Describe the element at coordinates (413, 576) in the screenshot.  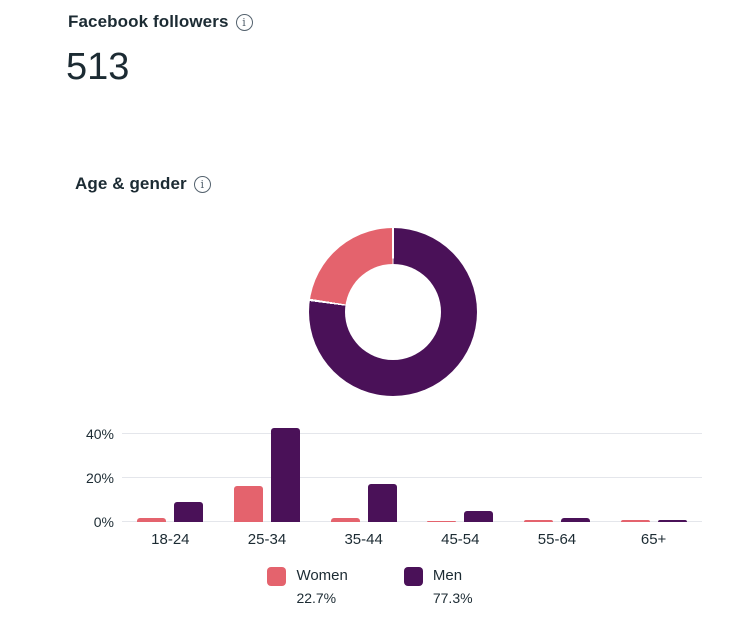
I see `legend-swatch-men` at that location.